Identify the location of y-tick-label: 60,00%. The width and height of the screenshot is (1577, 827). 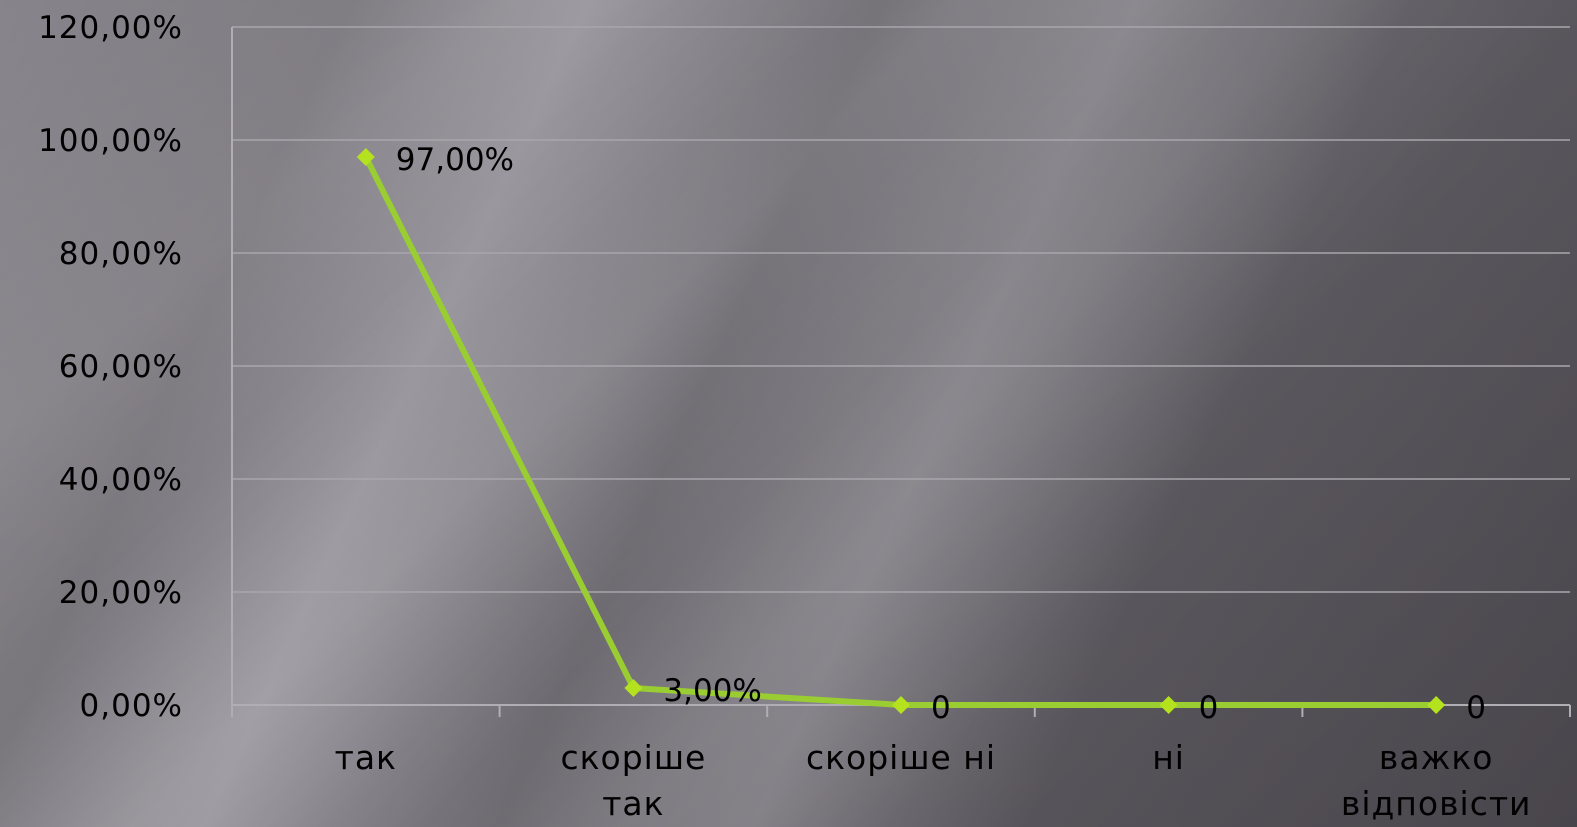
(121, 367).